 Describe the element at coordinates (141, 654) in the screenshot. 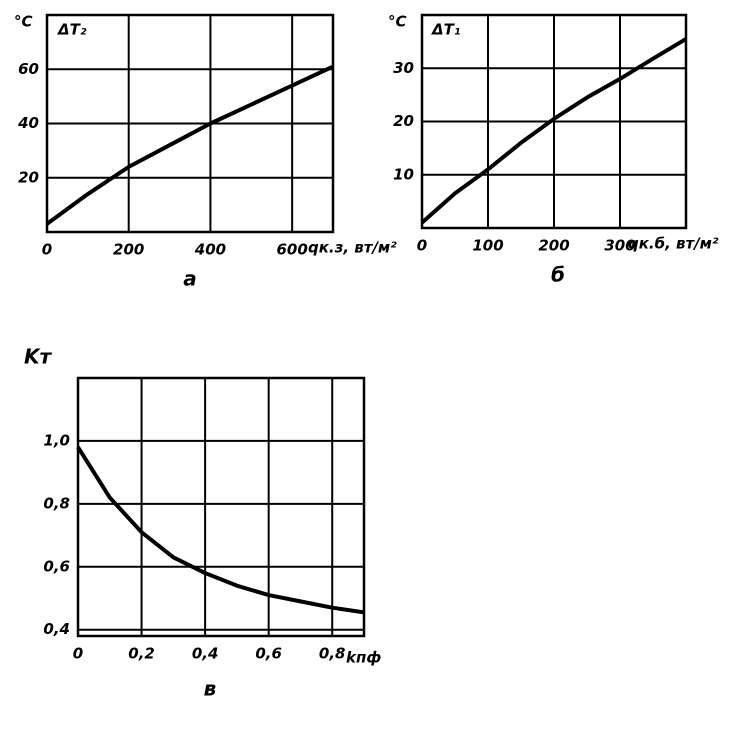

I see `x-tick-label: 0,2` at that location.